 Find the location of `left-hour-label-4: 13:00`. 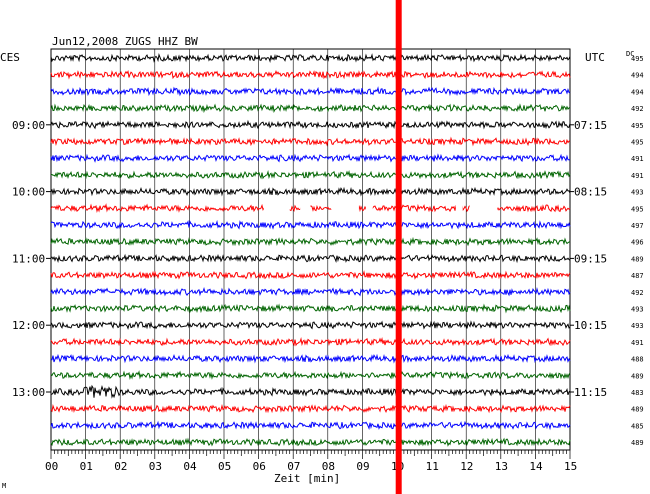

left-hour-label-4: 13:00 is located at coordinates (28, 392).